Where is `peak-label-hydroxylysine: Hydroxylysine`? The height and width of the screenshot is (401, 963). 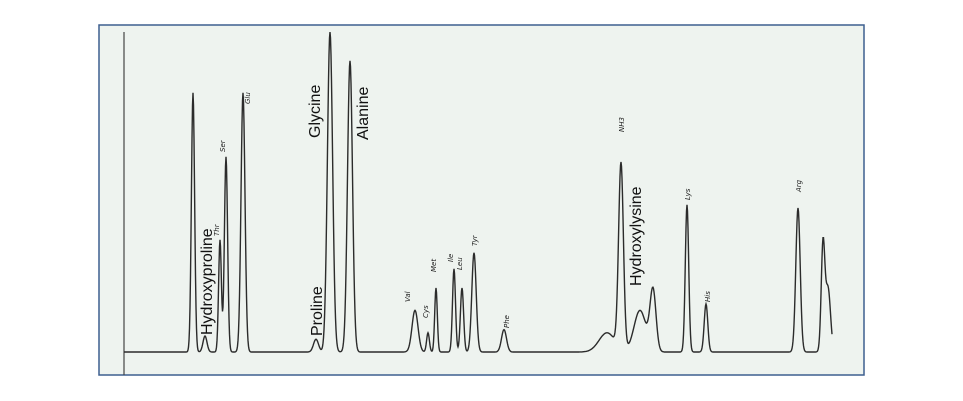 peak-label-hydroxylysine: Hydroxylysine is located at coordinates (636, 236).